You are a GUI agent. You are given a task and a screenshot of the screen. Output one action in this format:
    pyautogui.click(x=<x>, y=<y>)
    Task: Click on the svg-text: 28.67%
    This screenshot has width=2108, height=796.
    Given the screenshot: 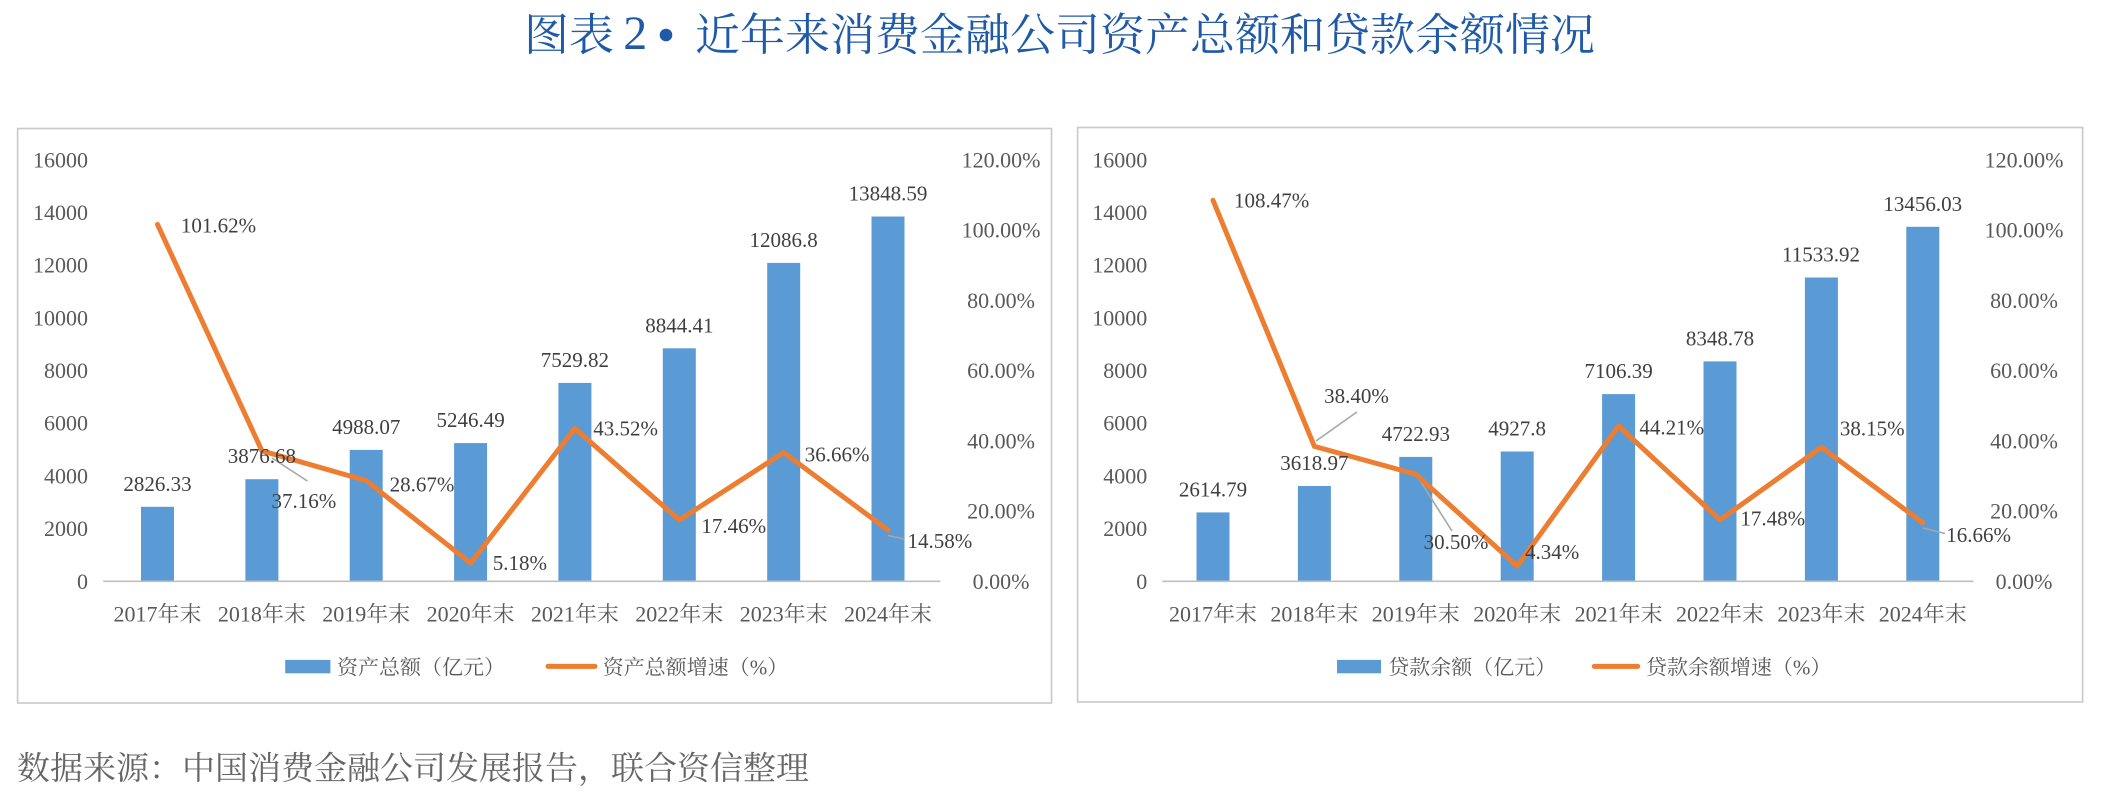 What is the action you would take?
    pyautogui.click(x=422, y=484)
    